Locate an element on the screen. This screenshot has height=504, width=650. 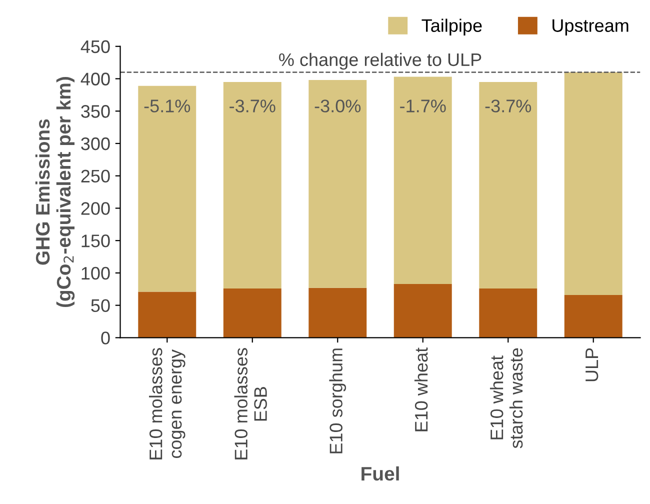
y-tick-label: 450 is located at coordinates (95, 47).